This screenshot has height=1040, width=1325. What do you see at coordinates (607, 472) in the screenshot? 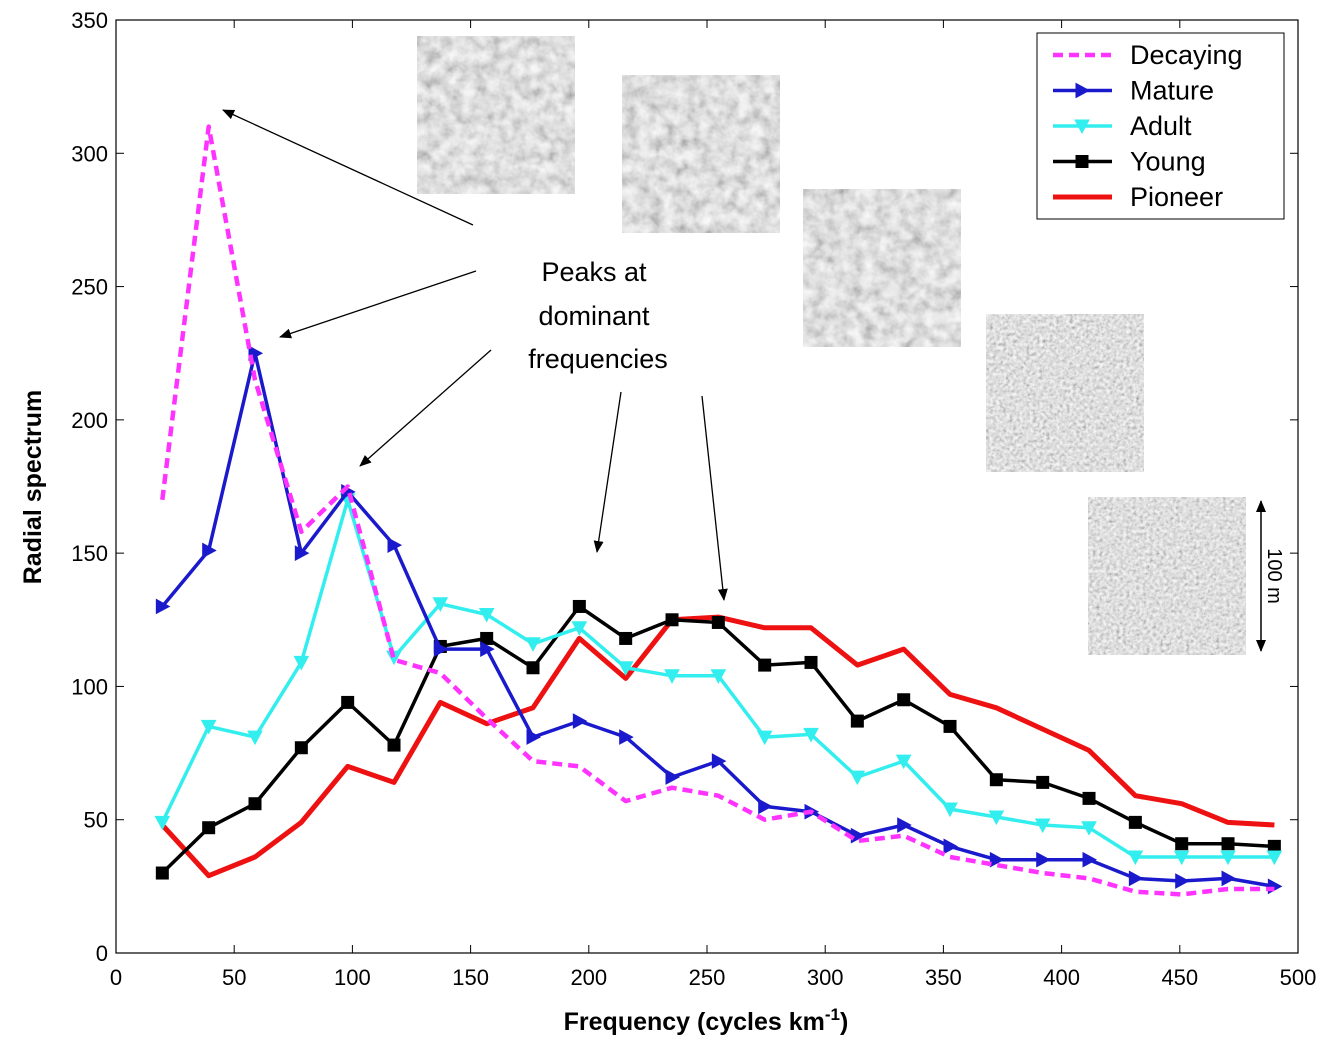
I see `peak-arrow-young` at bounding box center [607, 472].